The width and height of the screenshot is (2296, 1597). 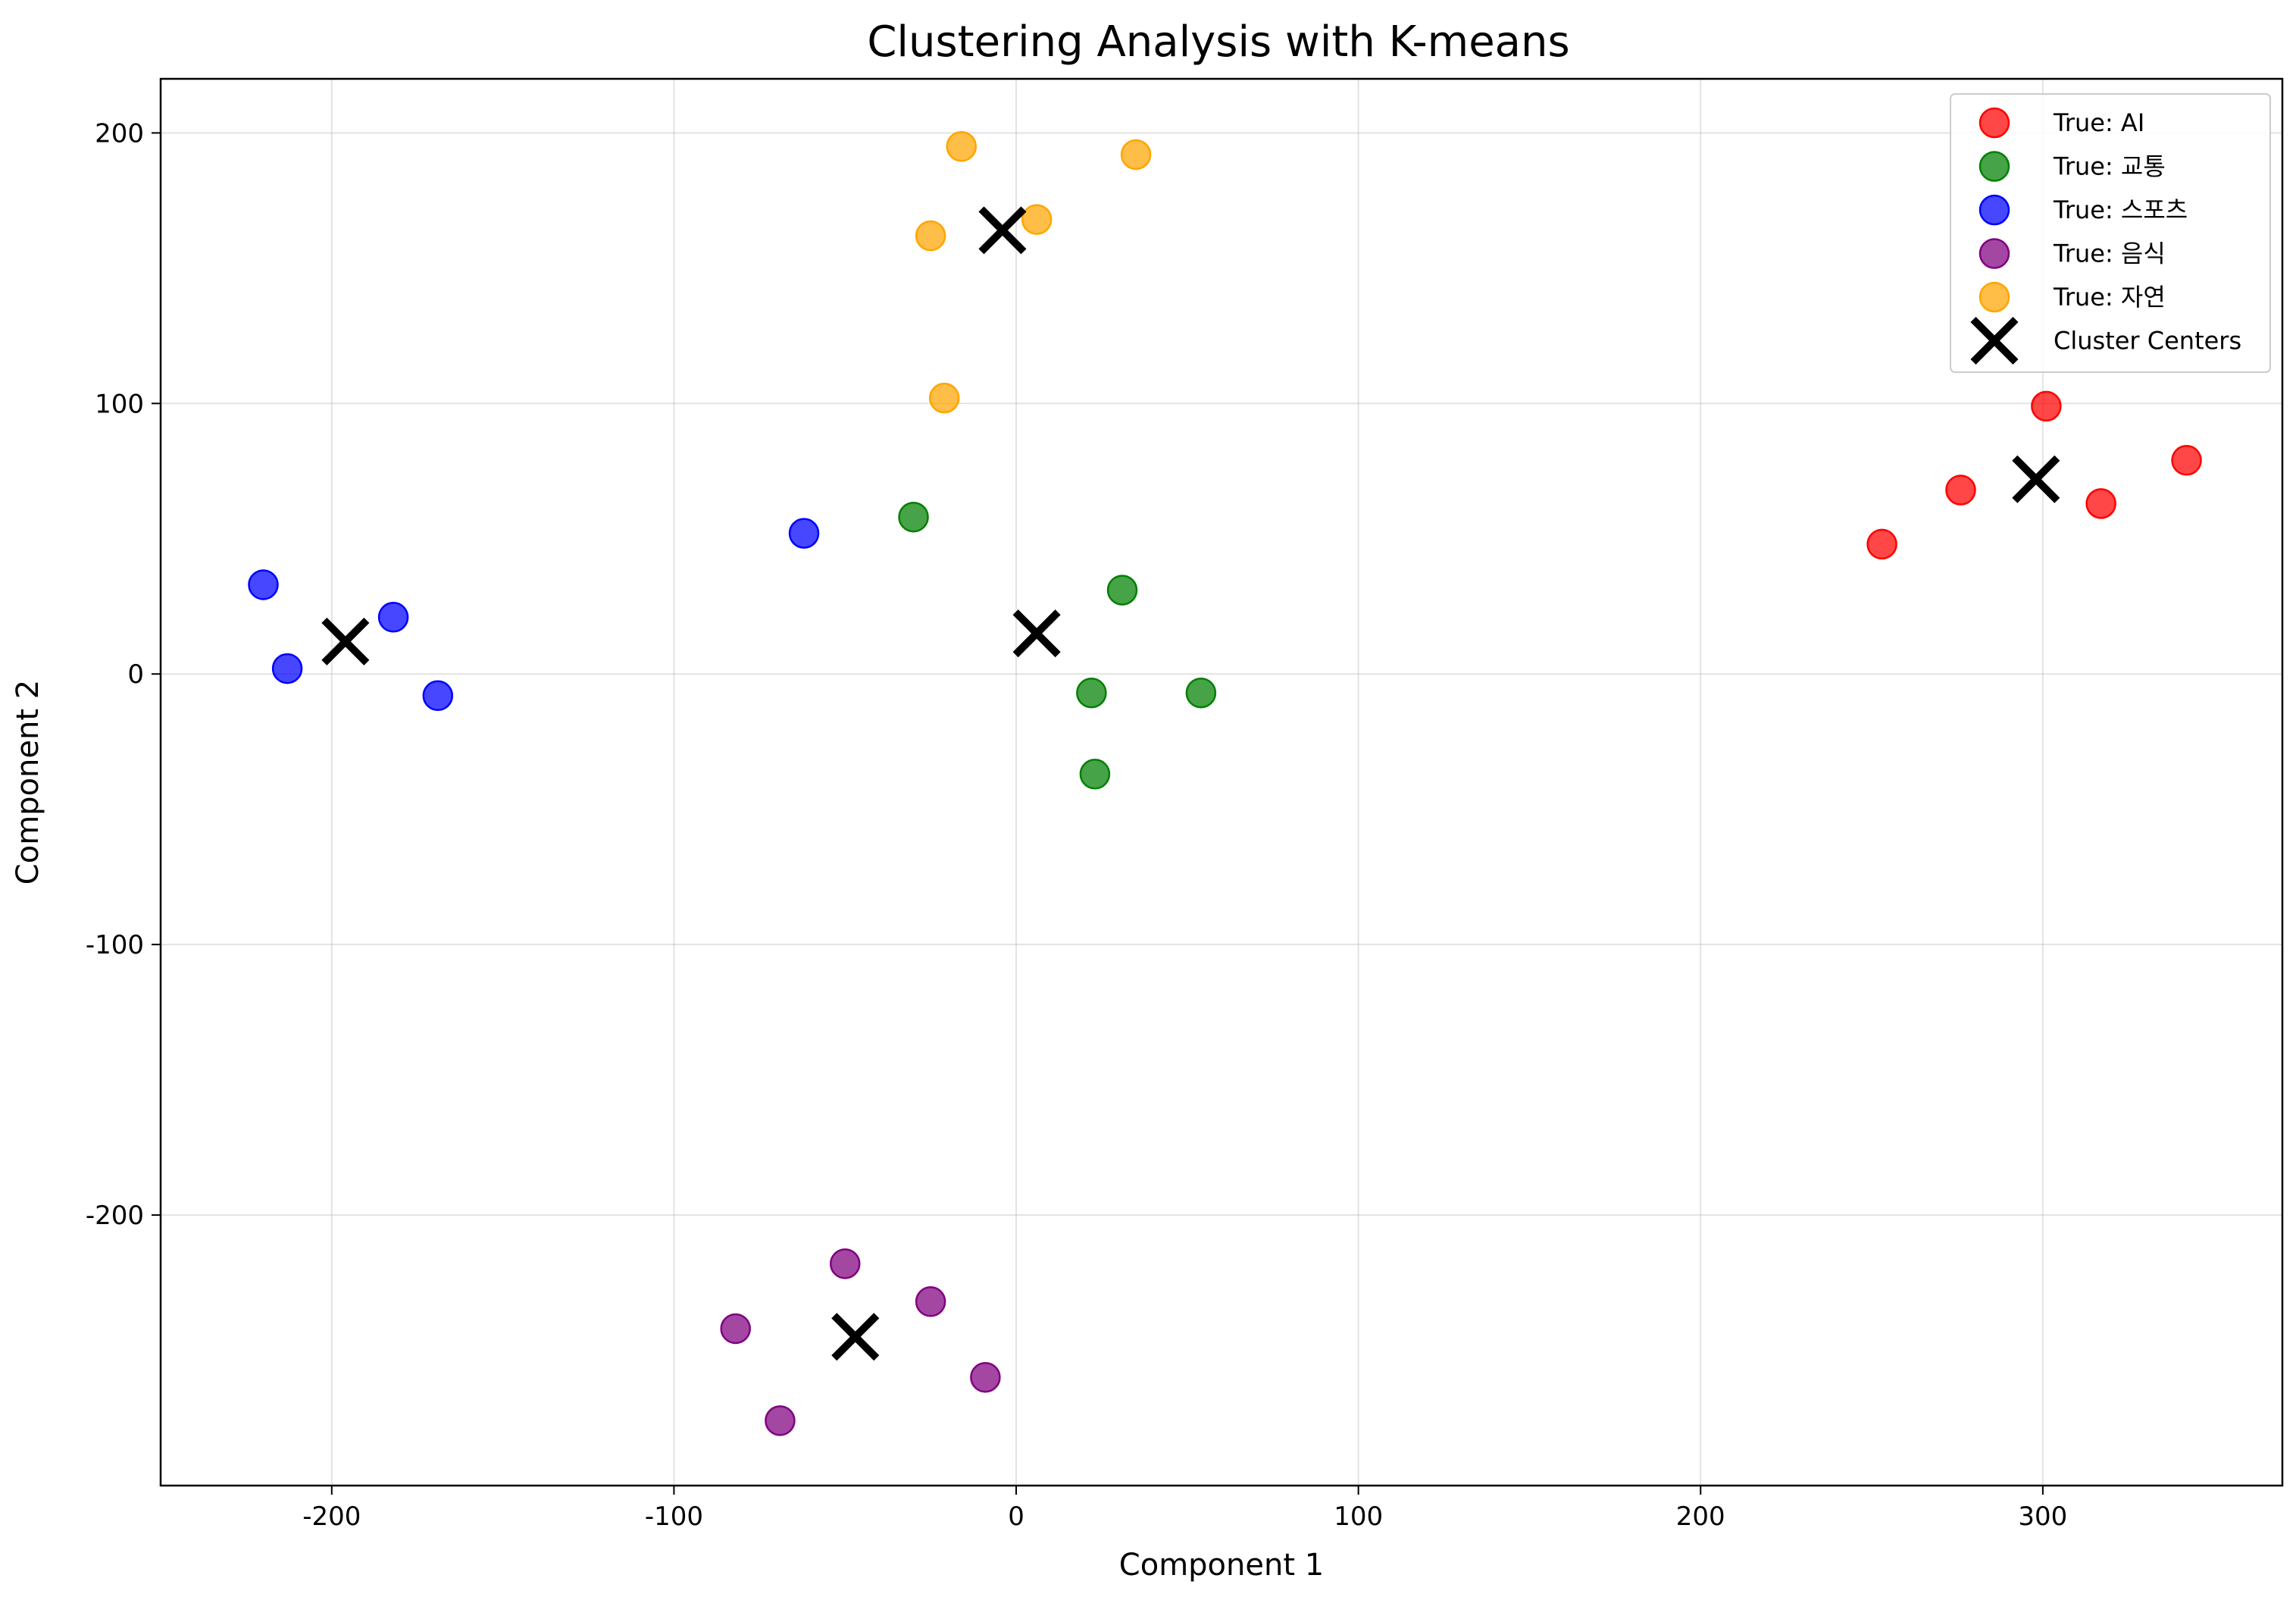 I want to click on x-tick-label: 100, so click(x=1359, y=1516).